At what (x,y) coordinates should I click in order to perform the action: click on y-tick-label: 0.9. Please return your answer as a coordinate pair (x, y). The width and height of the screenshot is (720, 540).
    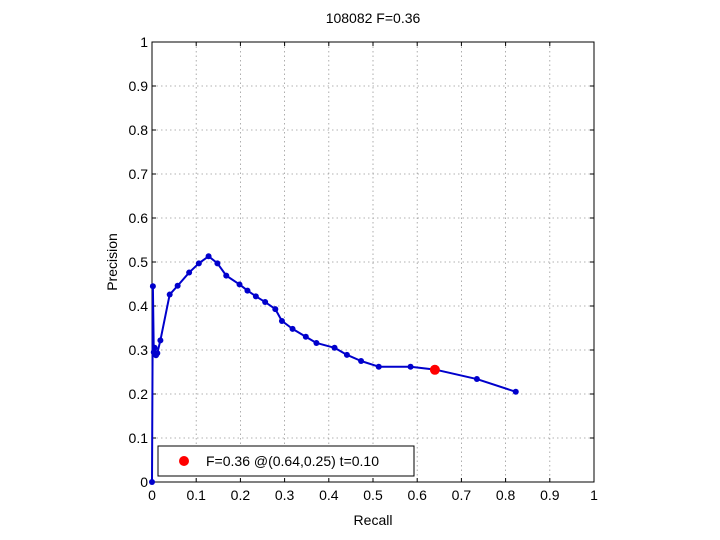
    Looking at the image, I should click on (139, 86).